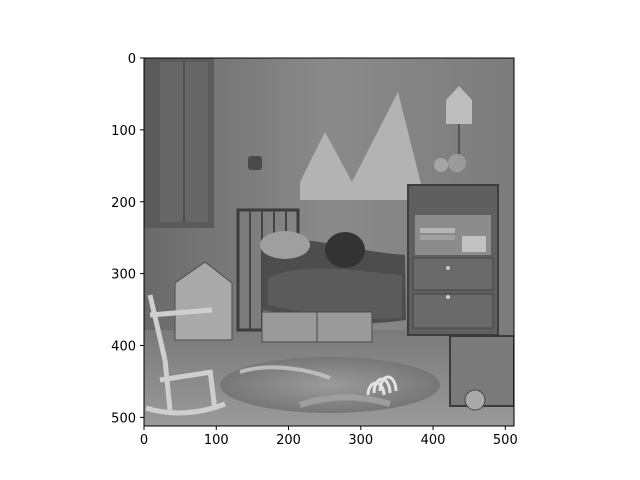  What do you see at coordinates (123, 131) in the screenshot?
I see `y-tick-label: 100` at bounding box center [123, 131].